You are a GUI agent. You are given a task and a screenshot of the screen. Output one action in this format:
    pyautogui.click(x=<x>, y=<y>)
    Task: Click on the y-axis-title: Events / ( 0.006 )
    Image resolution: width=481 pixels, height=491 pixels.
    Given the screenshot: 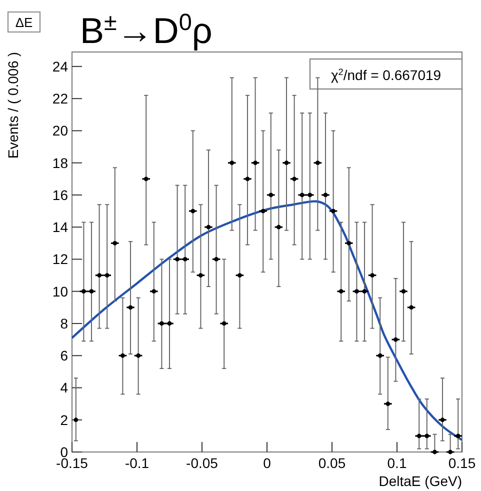 What is the action you would take?
    pyautogui.click(x=13, y=105)
    